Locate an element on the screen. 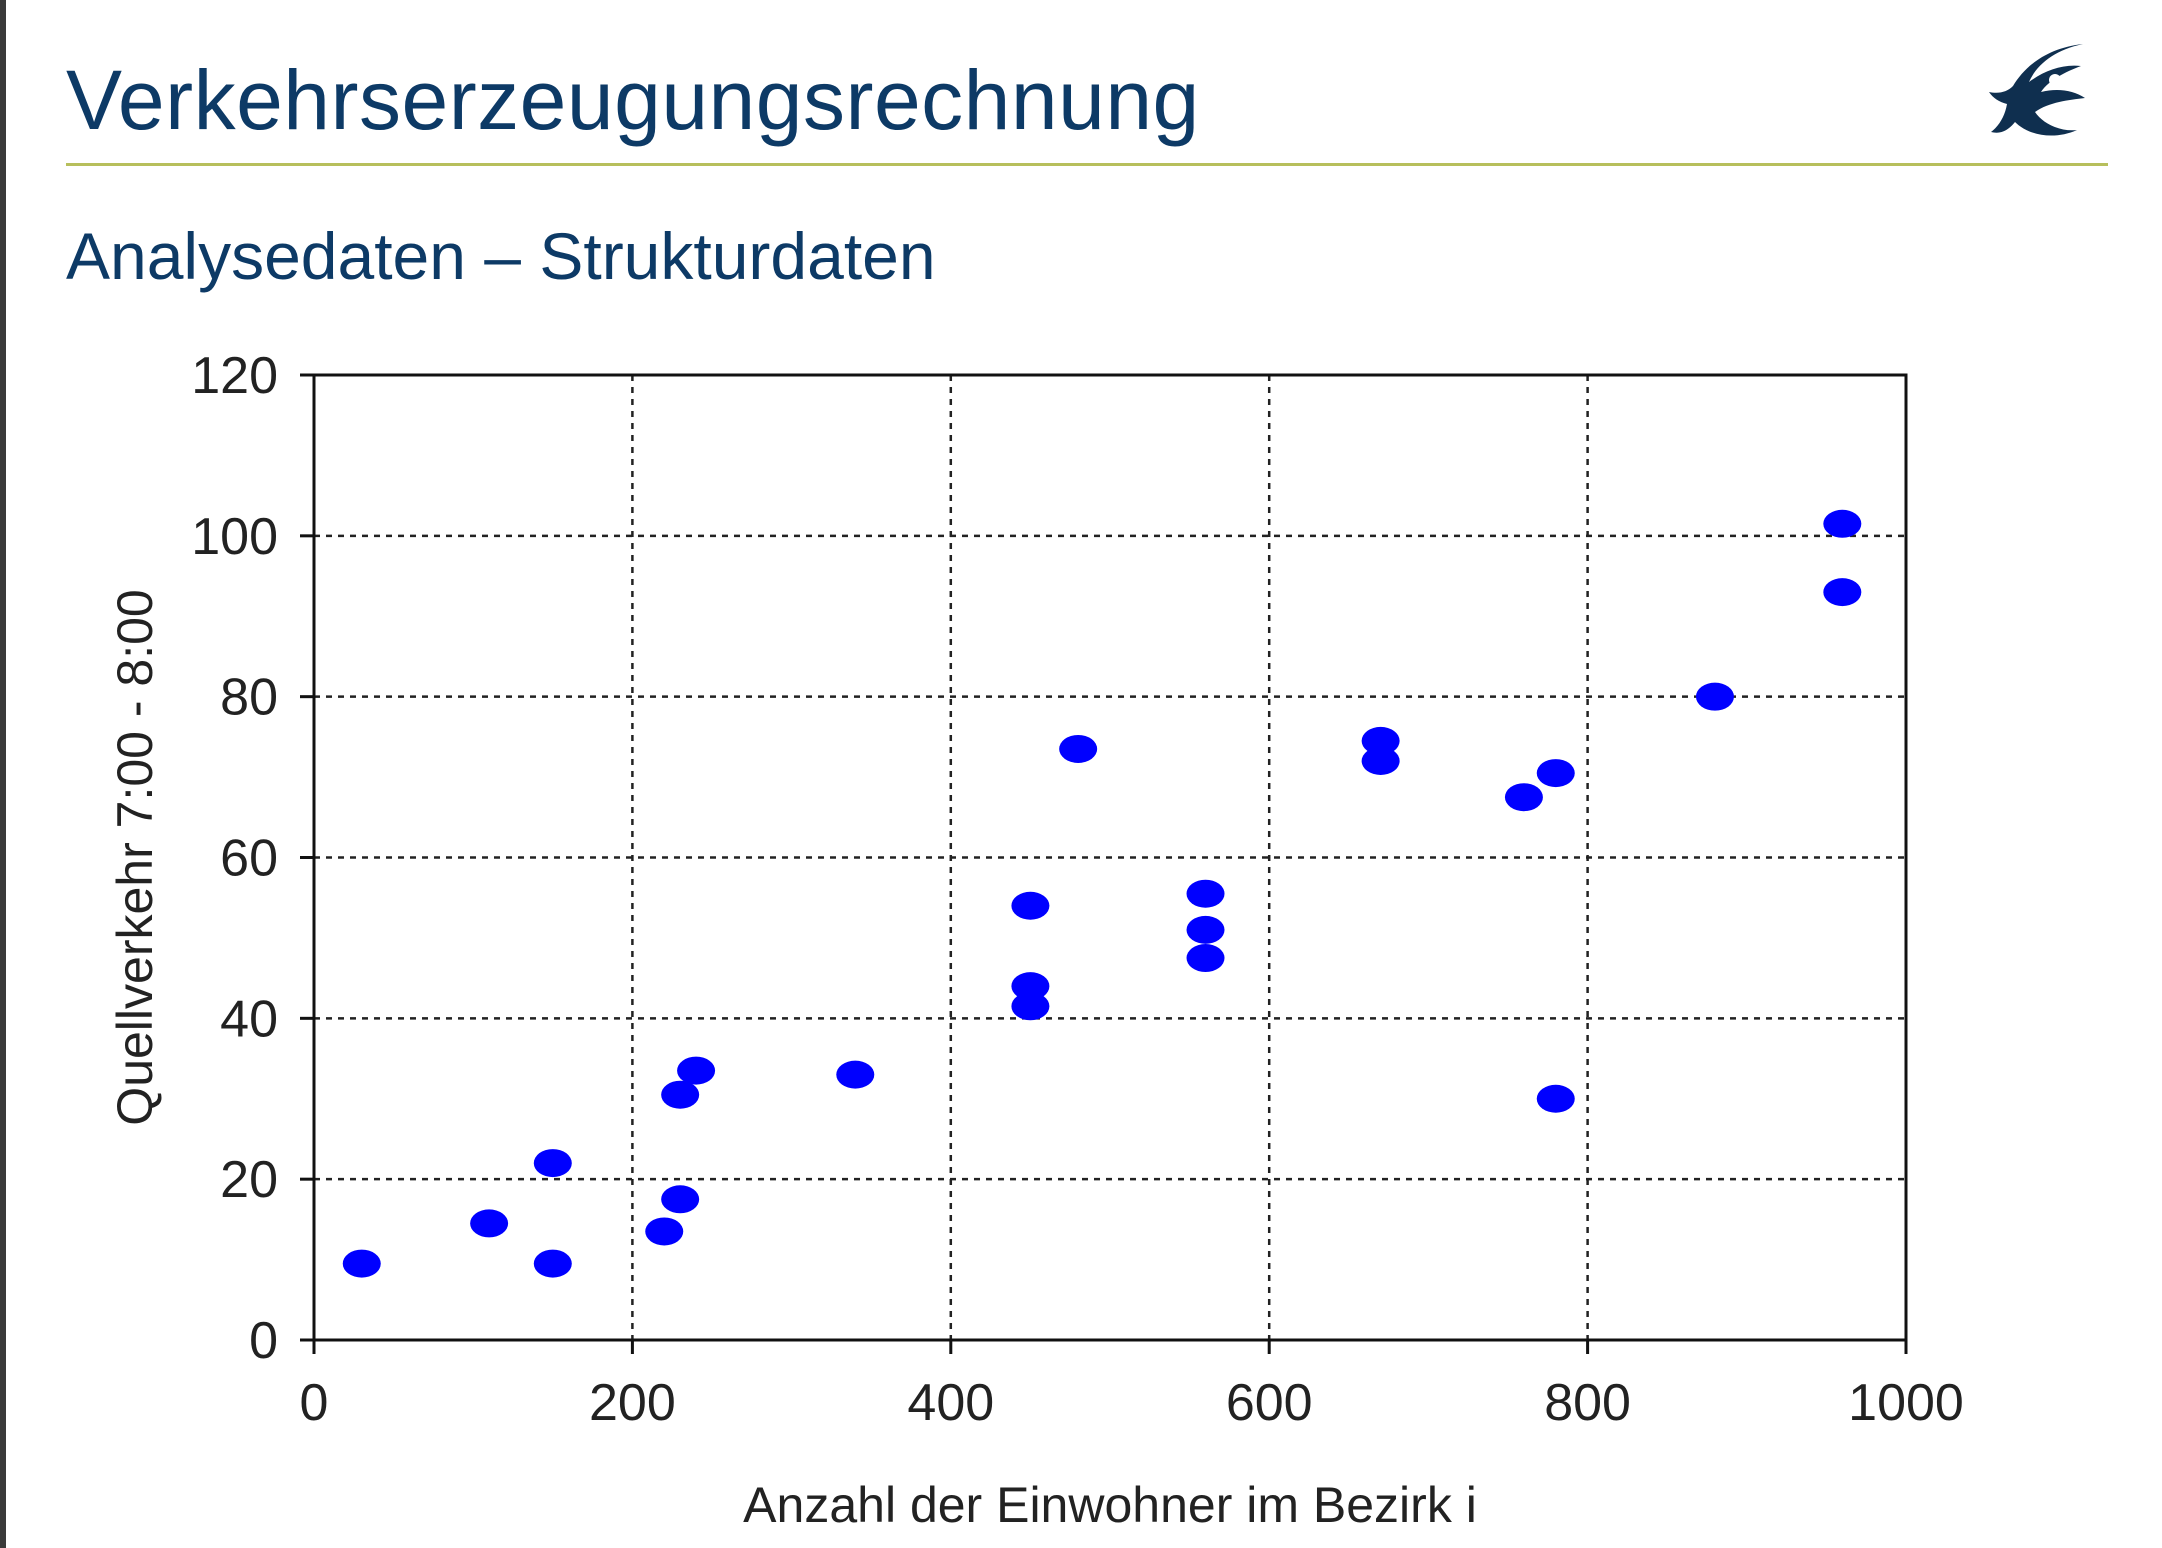 The width and height of the screenshot is (2162, 1548). y-tick-label: 80 is located at coordinates (249, 698).